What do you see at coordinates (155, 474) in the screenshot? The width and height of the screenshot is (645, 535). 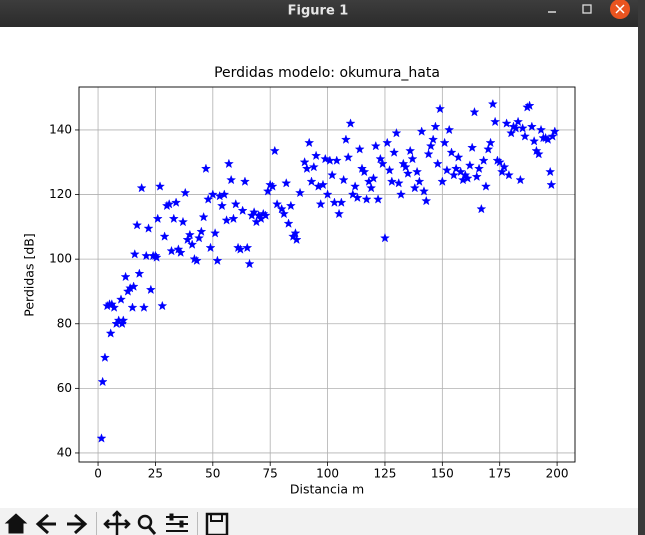 I see `x-tick-label: 25` at bounding box center [155, 474].